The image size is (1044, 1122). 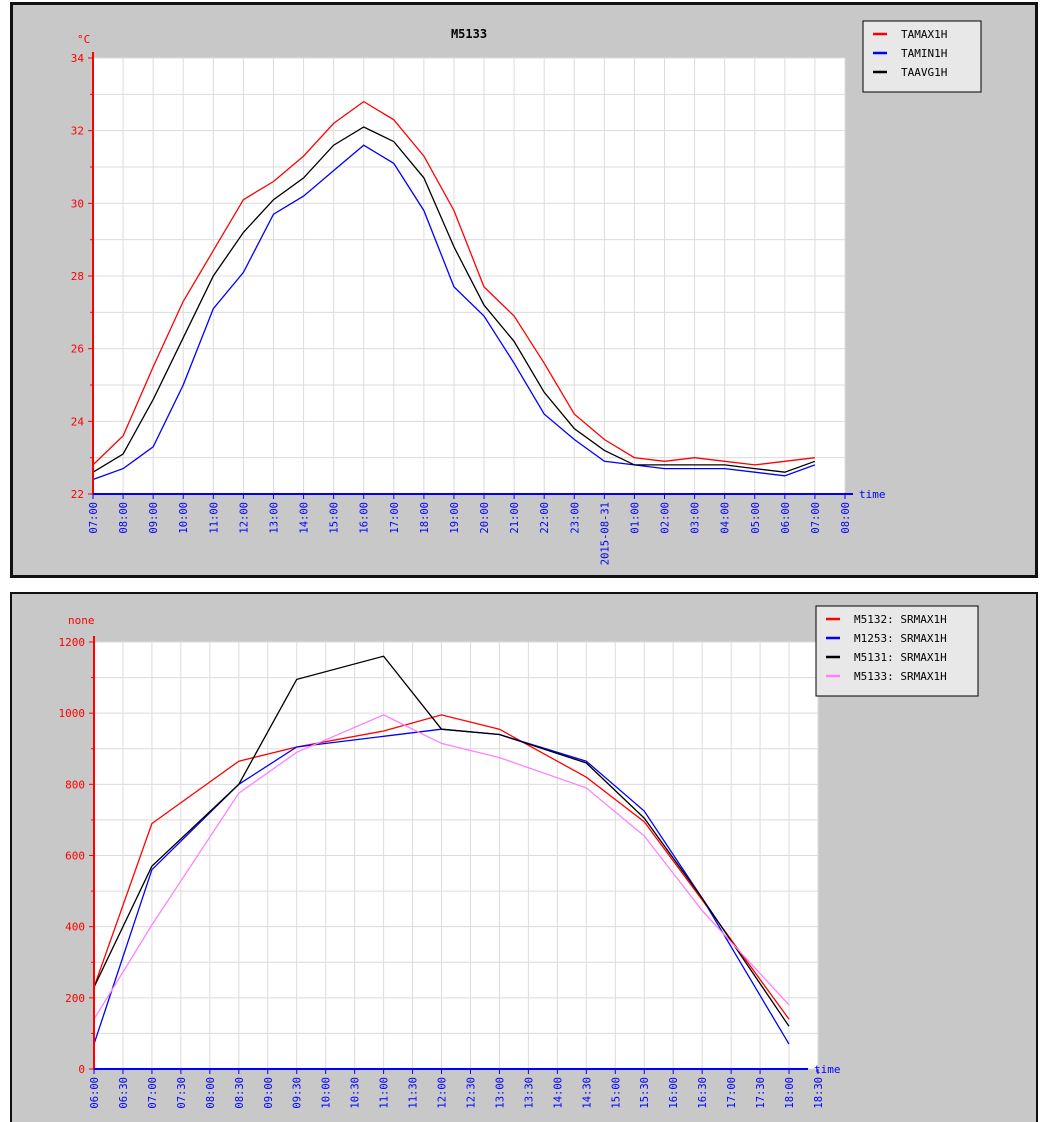 What do you see at coordinates (756, 518) in the screenshot?
I see `x-tick-label: 05:00` at bounding box center [756, 518].